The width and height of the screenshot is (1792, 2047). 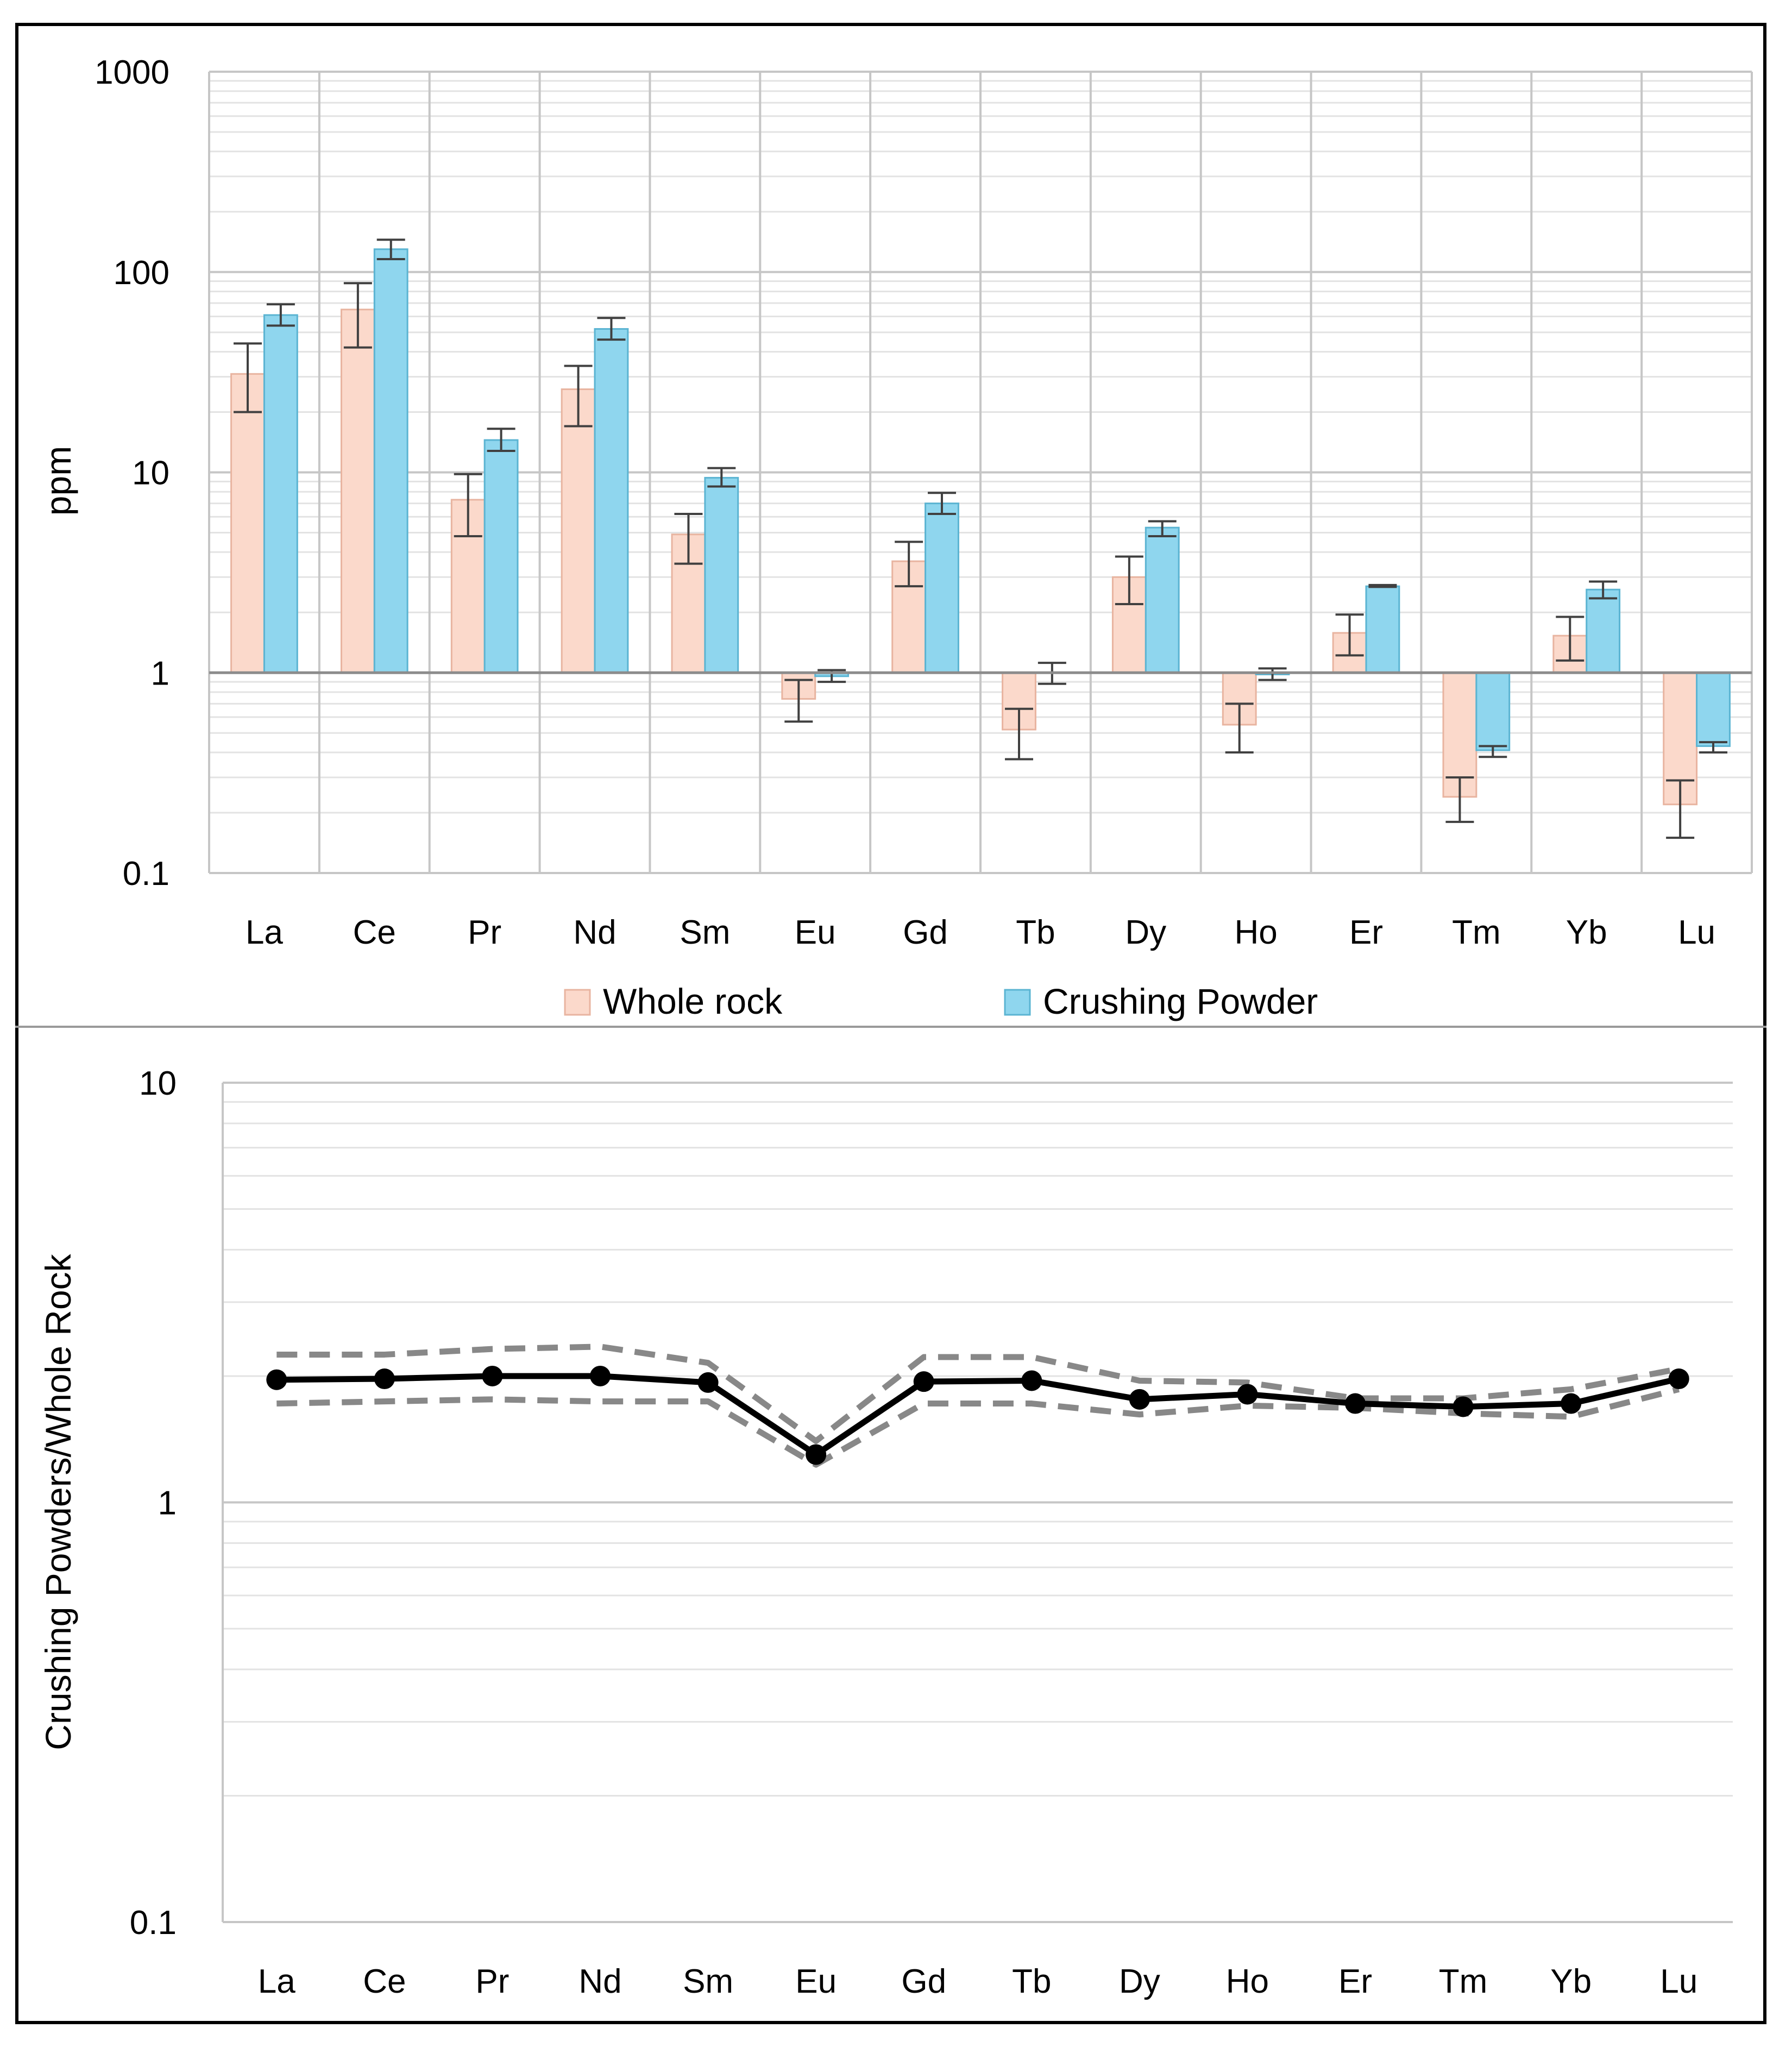 I want to click on top-category-label-ho: Ho, so click(x=1256, y=932).